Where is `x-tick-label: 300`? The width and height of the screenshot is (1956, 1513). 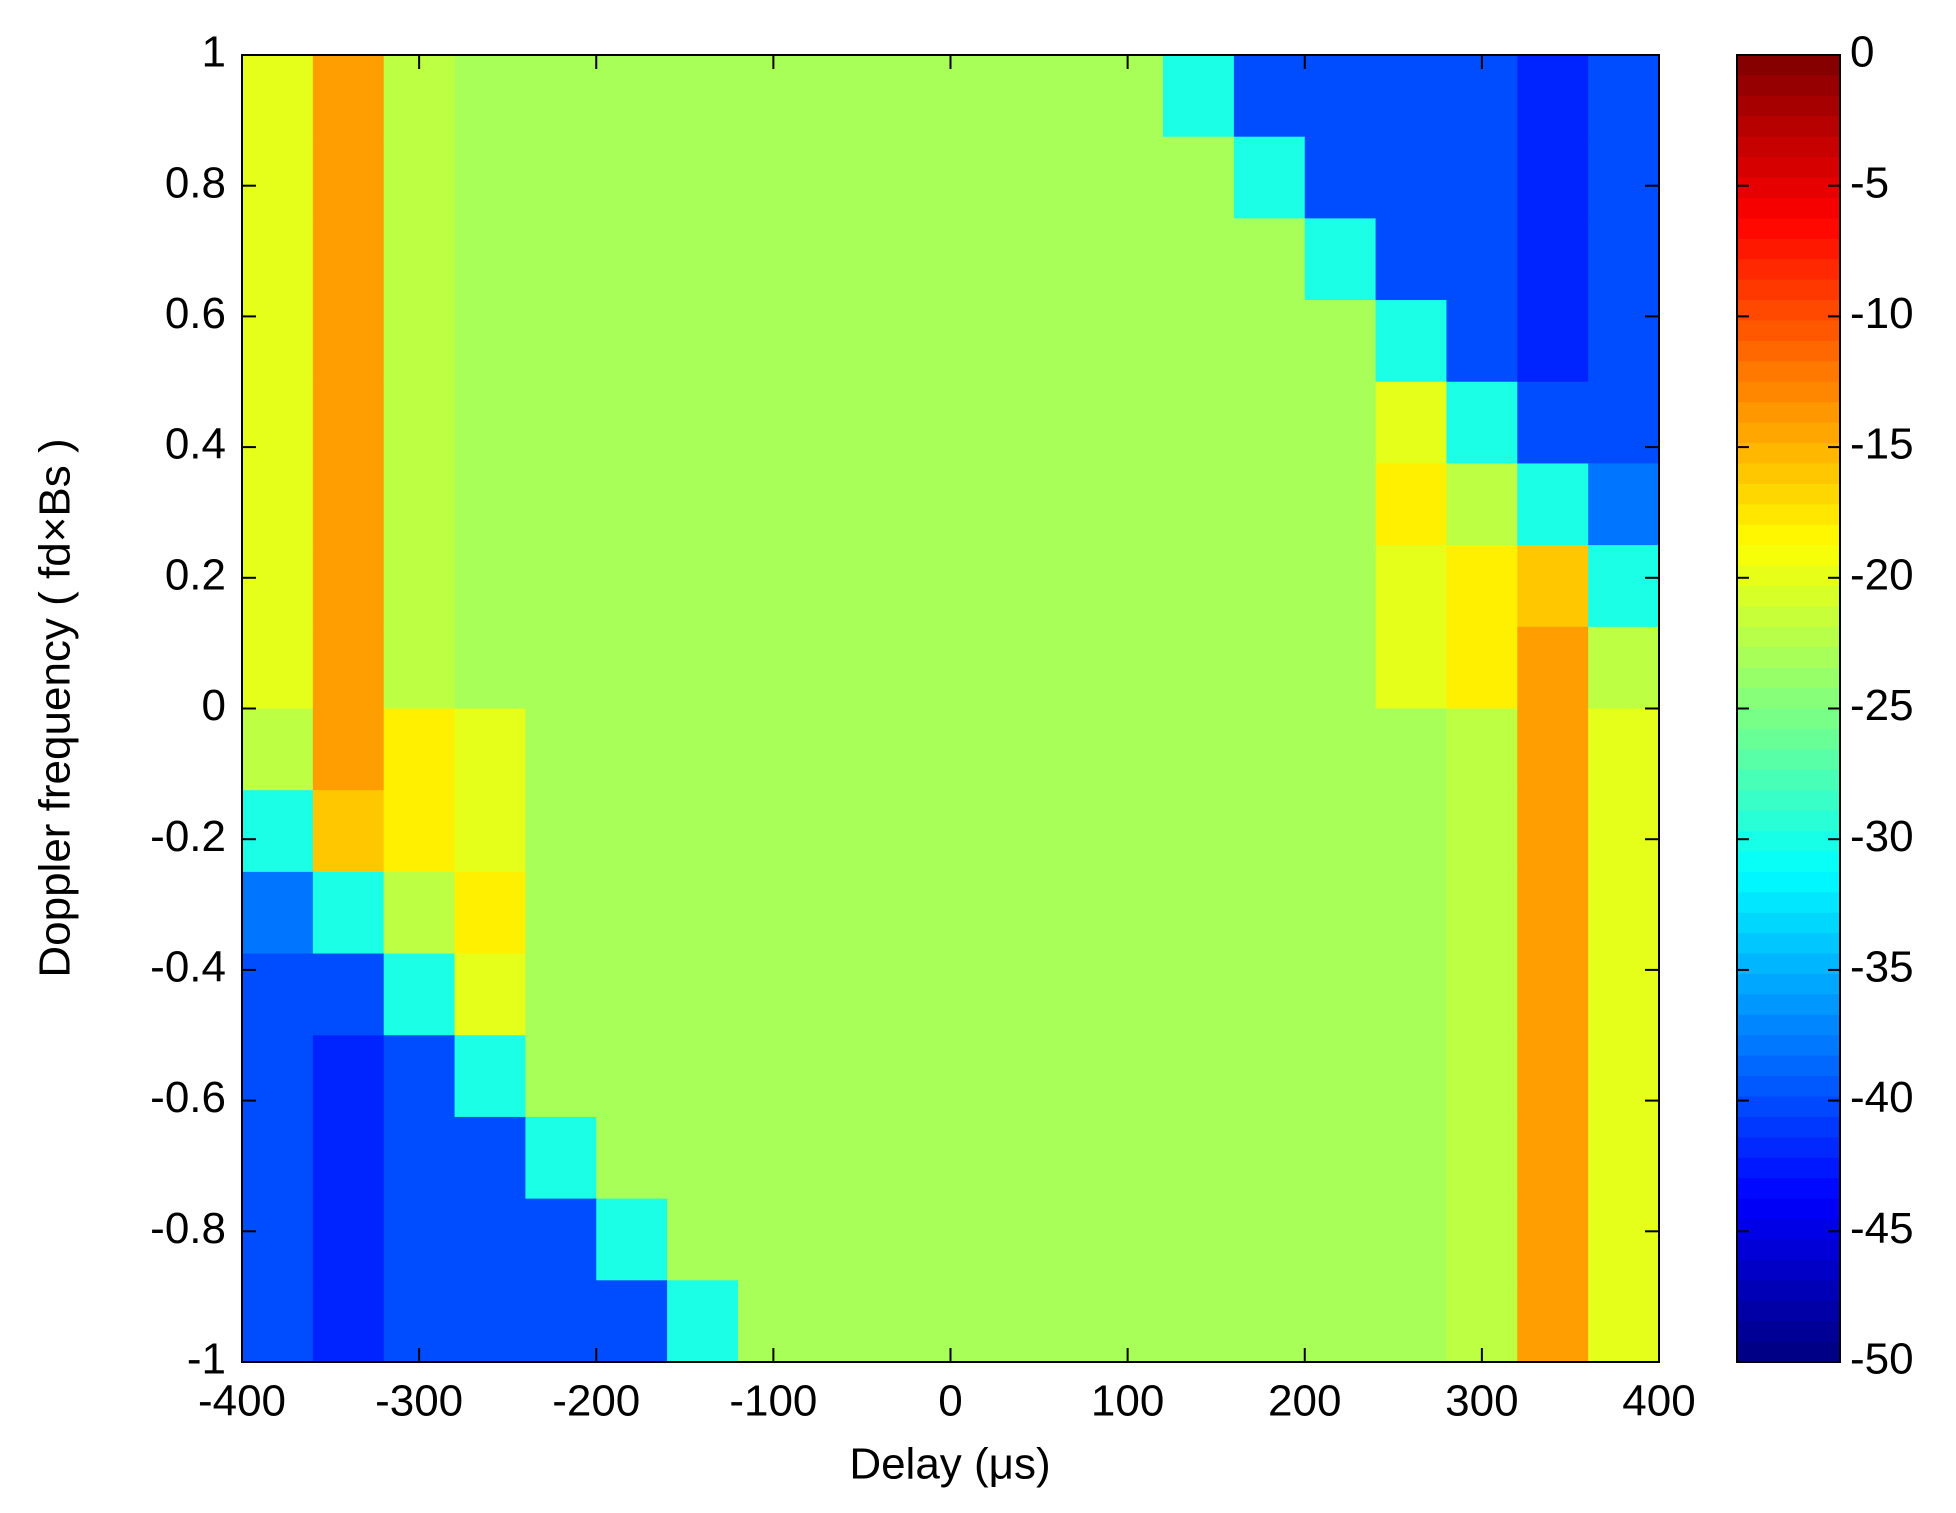 x-tick-label: 300 is located at coordinates (1481, 1401).